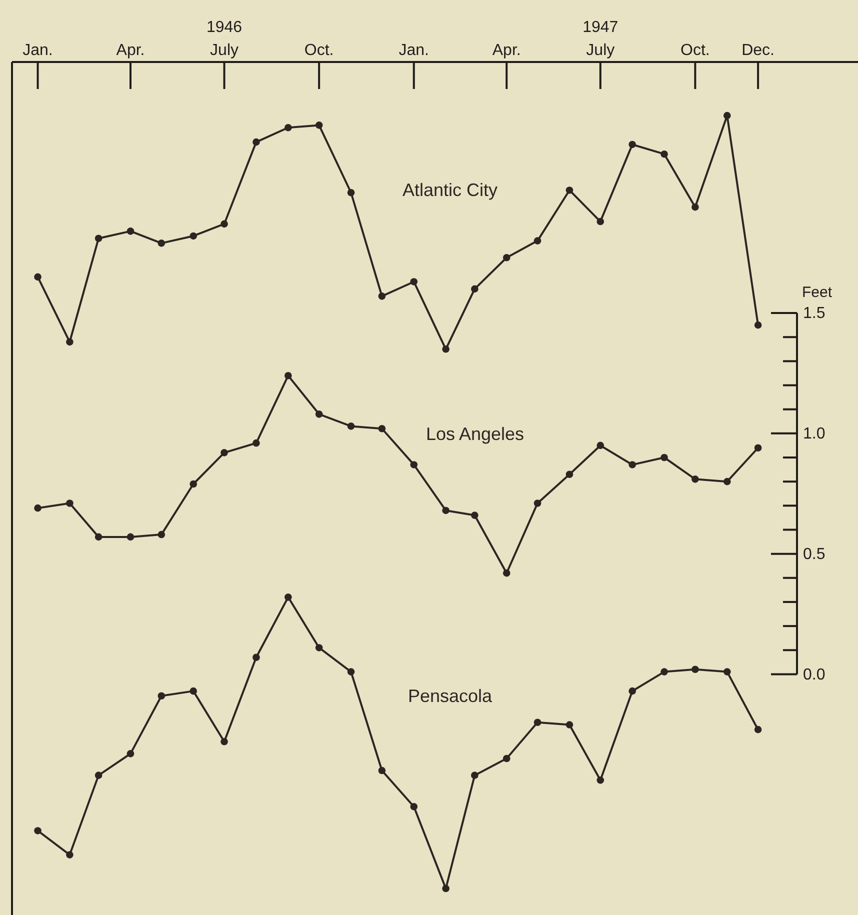 This screenshot has width=858, height=915. Describe the element at coordinates (475, 434) in the screenshot. I see `series-label: Los Angeles` at that location.